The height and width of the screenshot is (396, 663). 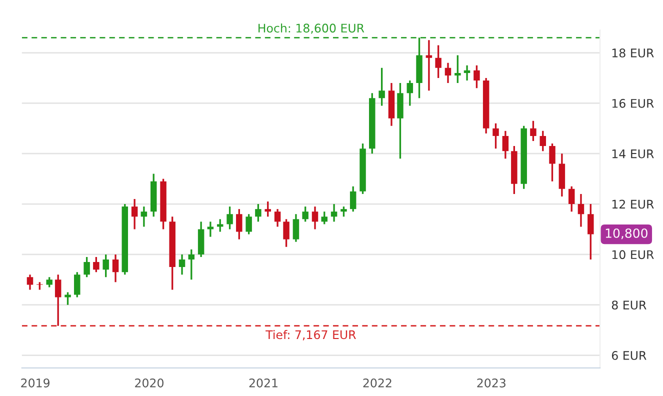 I want to click on x-tick-label: 2020, so click(x=149, y=383).